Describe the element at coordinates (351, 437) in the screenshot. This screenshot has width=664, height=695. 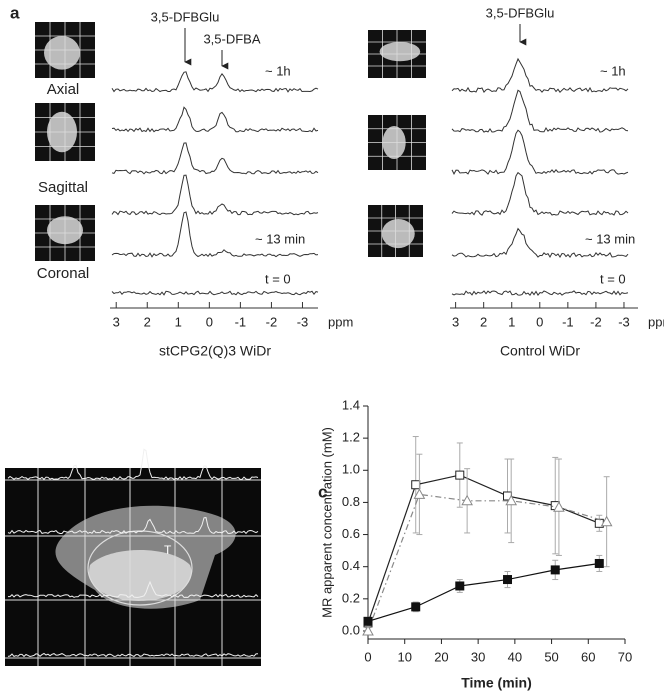
I see `y-tick-label: 1.2` at that location.